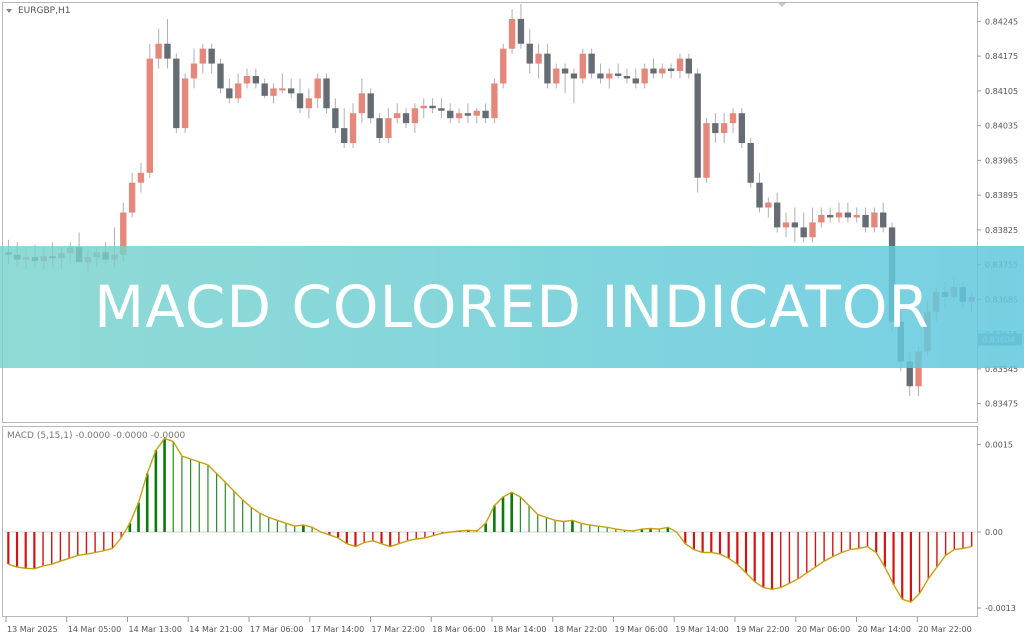 The width and height of the screenshot is (1024, 644). Describe the element at coordinates (337, 629) in the screenshot. I see `time-tick-label: 17 Mar 14:00` at that location.